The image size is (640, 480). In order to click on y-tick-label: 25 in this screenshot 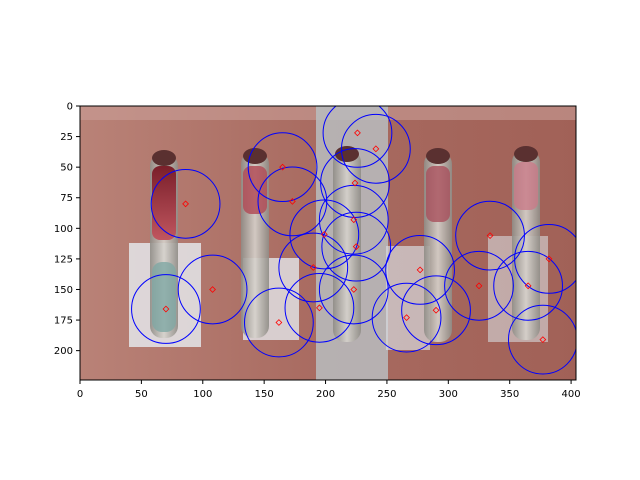, I will do `click(66, 137)`.